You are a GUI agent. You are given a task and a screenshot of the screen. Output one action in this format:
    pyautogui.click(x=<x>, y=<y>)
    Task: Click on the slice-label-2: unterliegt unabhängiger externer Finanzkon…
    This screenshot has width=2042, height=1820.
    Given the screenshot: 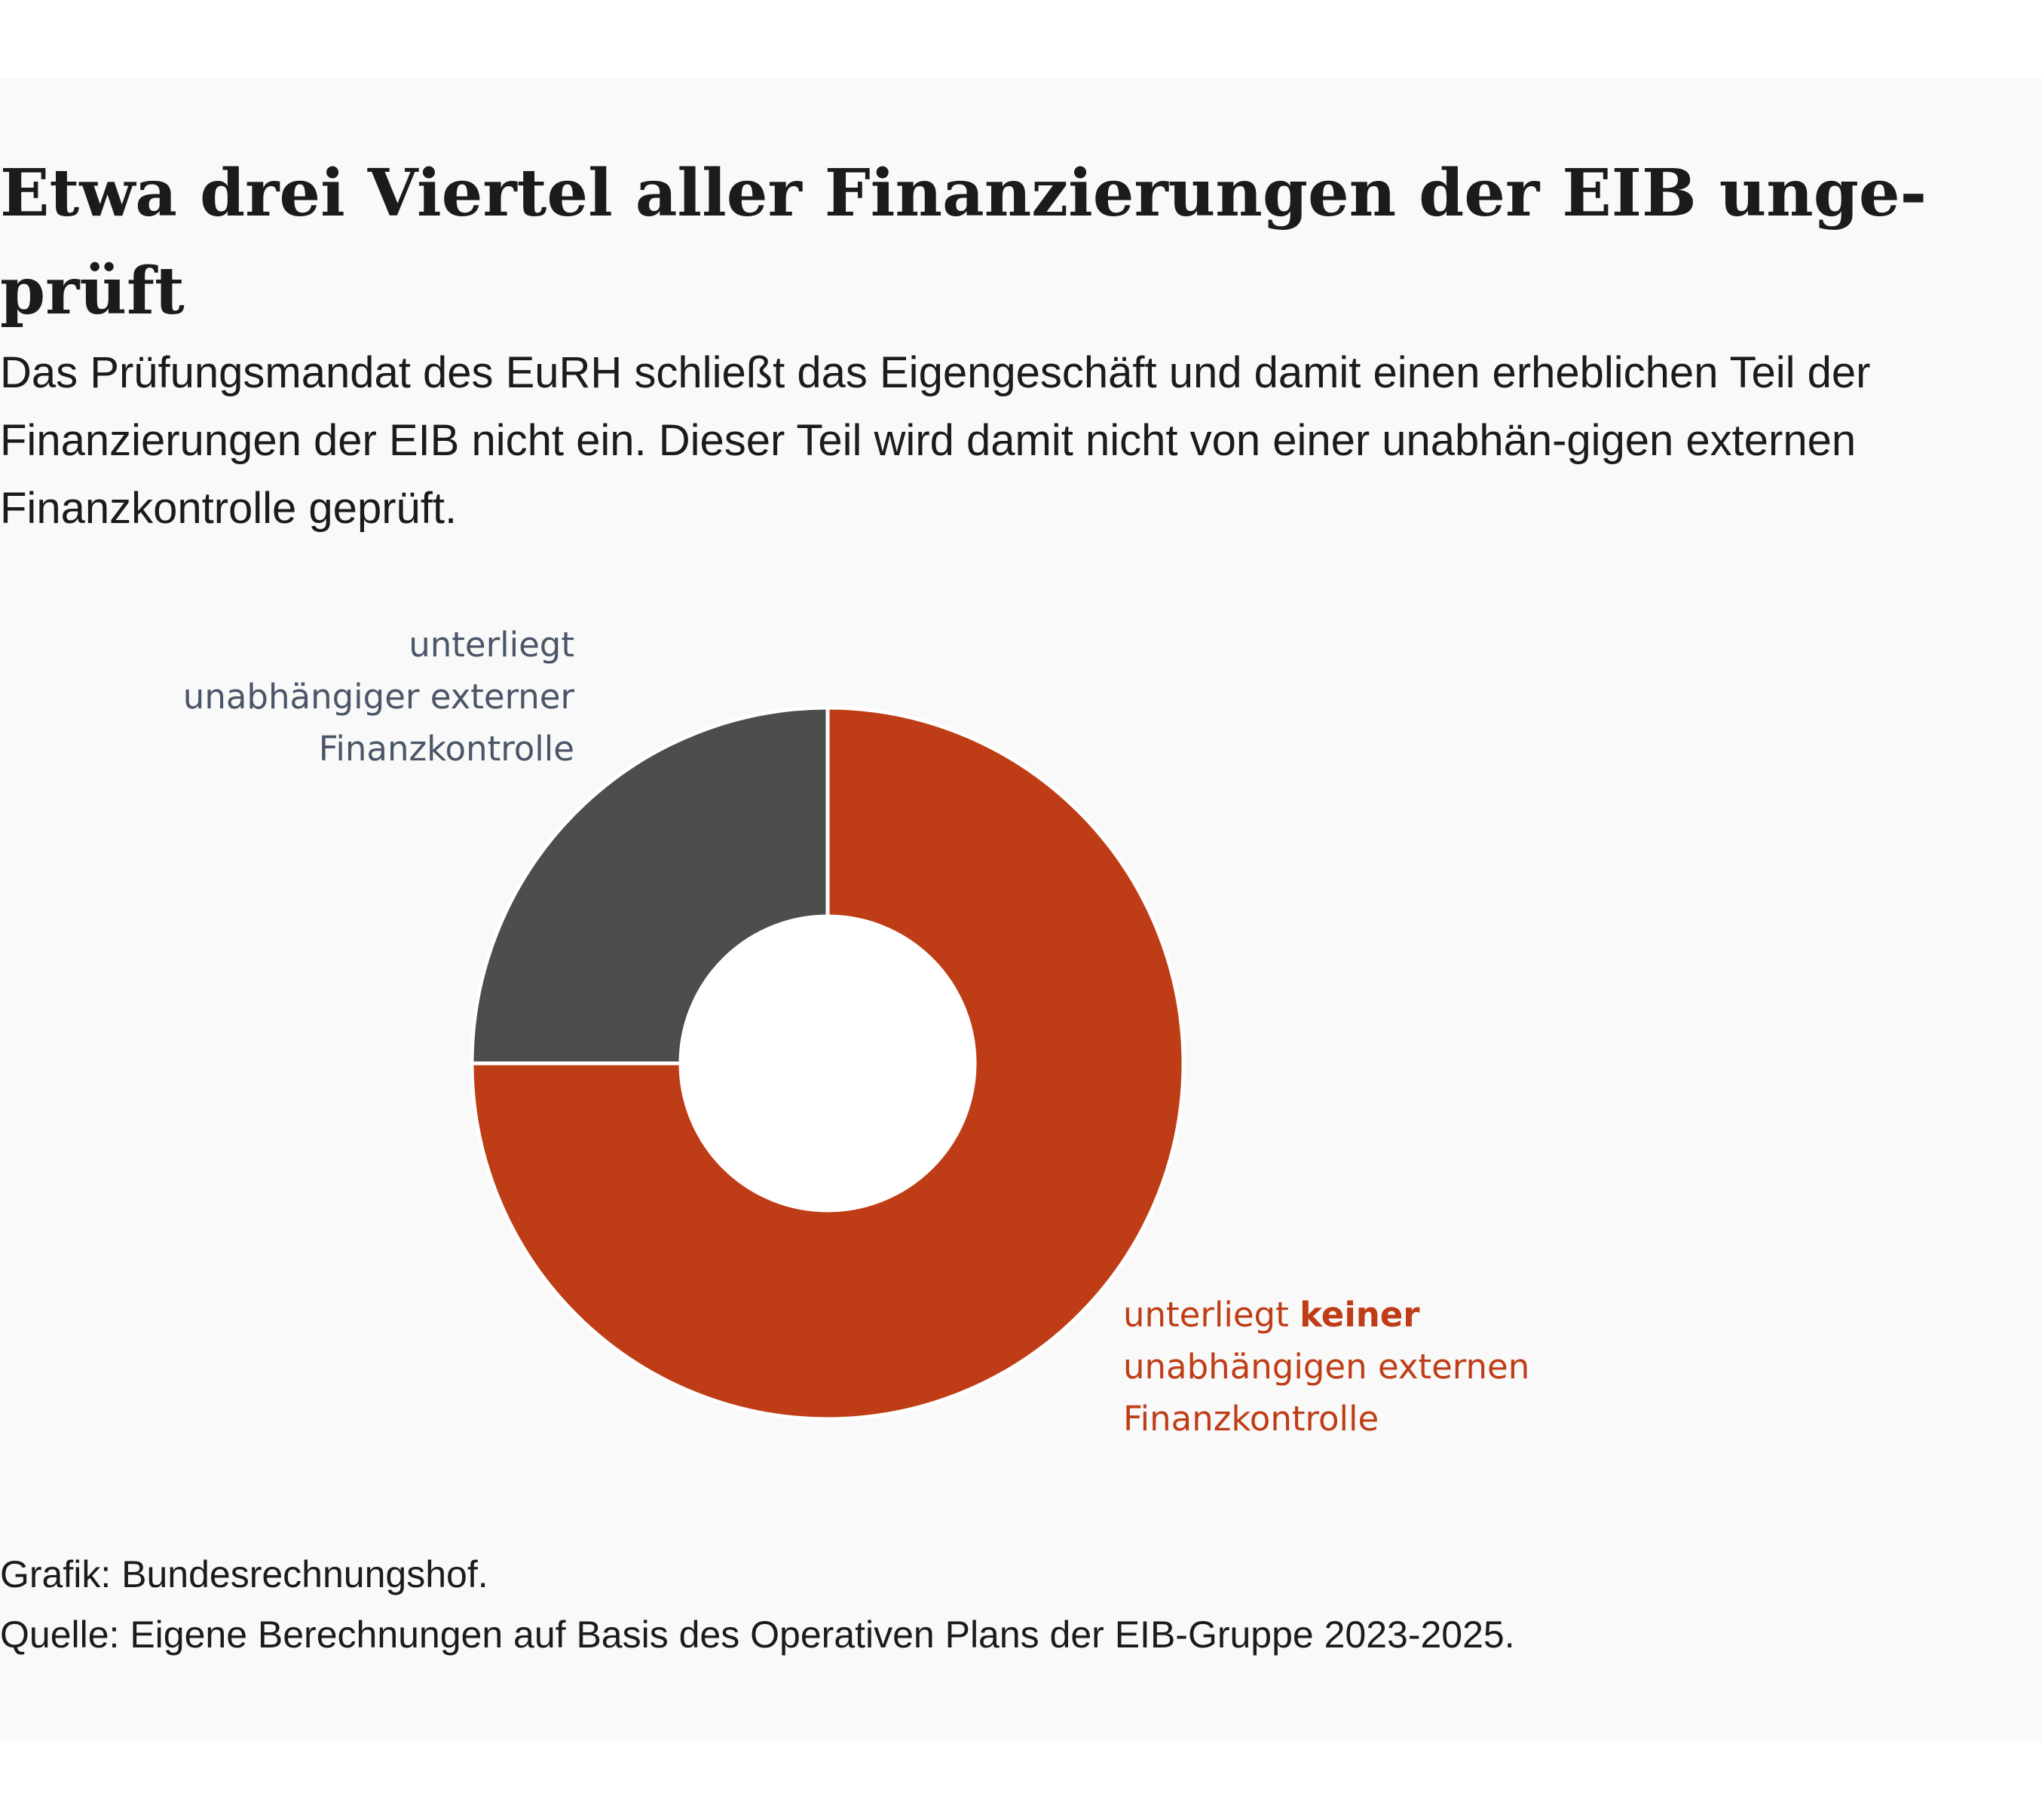 What is the action you would take?
    pyautogui.click(x=379, y=697)
    